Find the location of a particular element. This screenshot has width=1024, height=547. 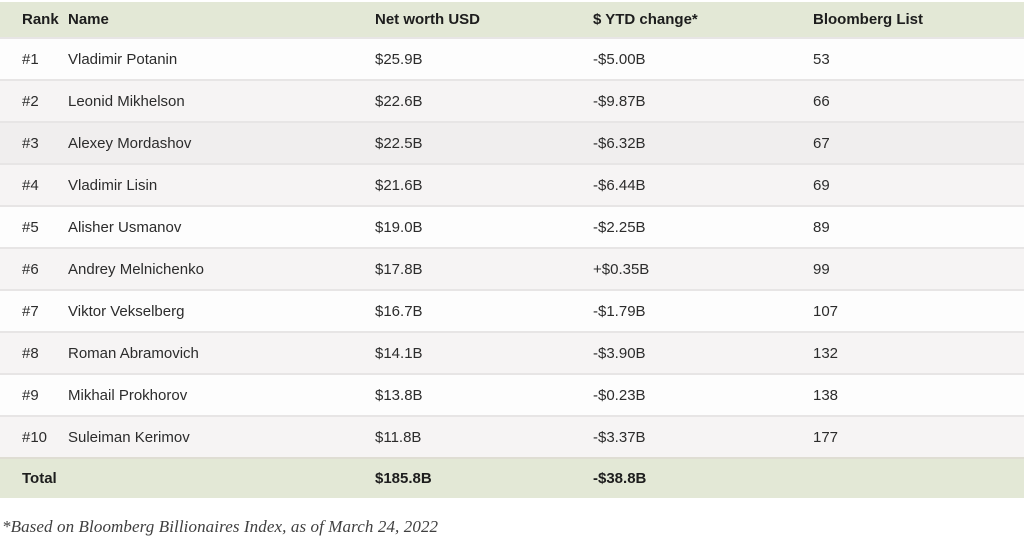

cell-rank: #3 is located at coordinates (30, 143).